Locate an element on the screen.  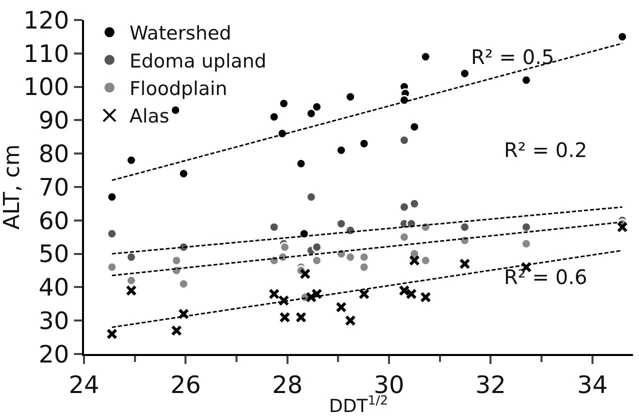
y-tick-label: 100 is located at coordinates (46, 87).